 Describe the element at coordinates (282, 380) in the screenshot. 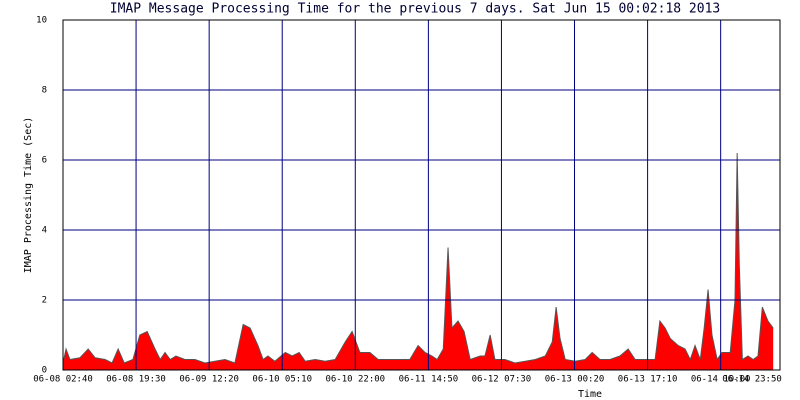

I see `x-tick-label: 06-10 05:10` at that location.